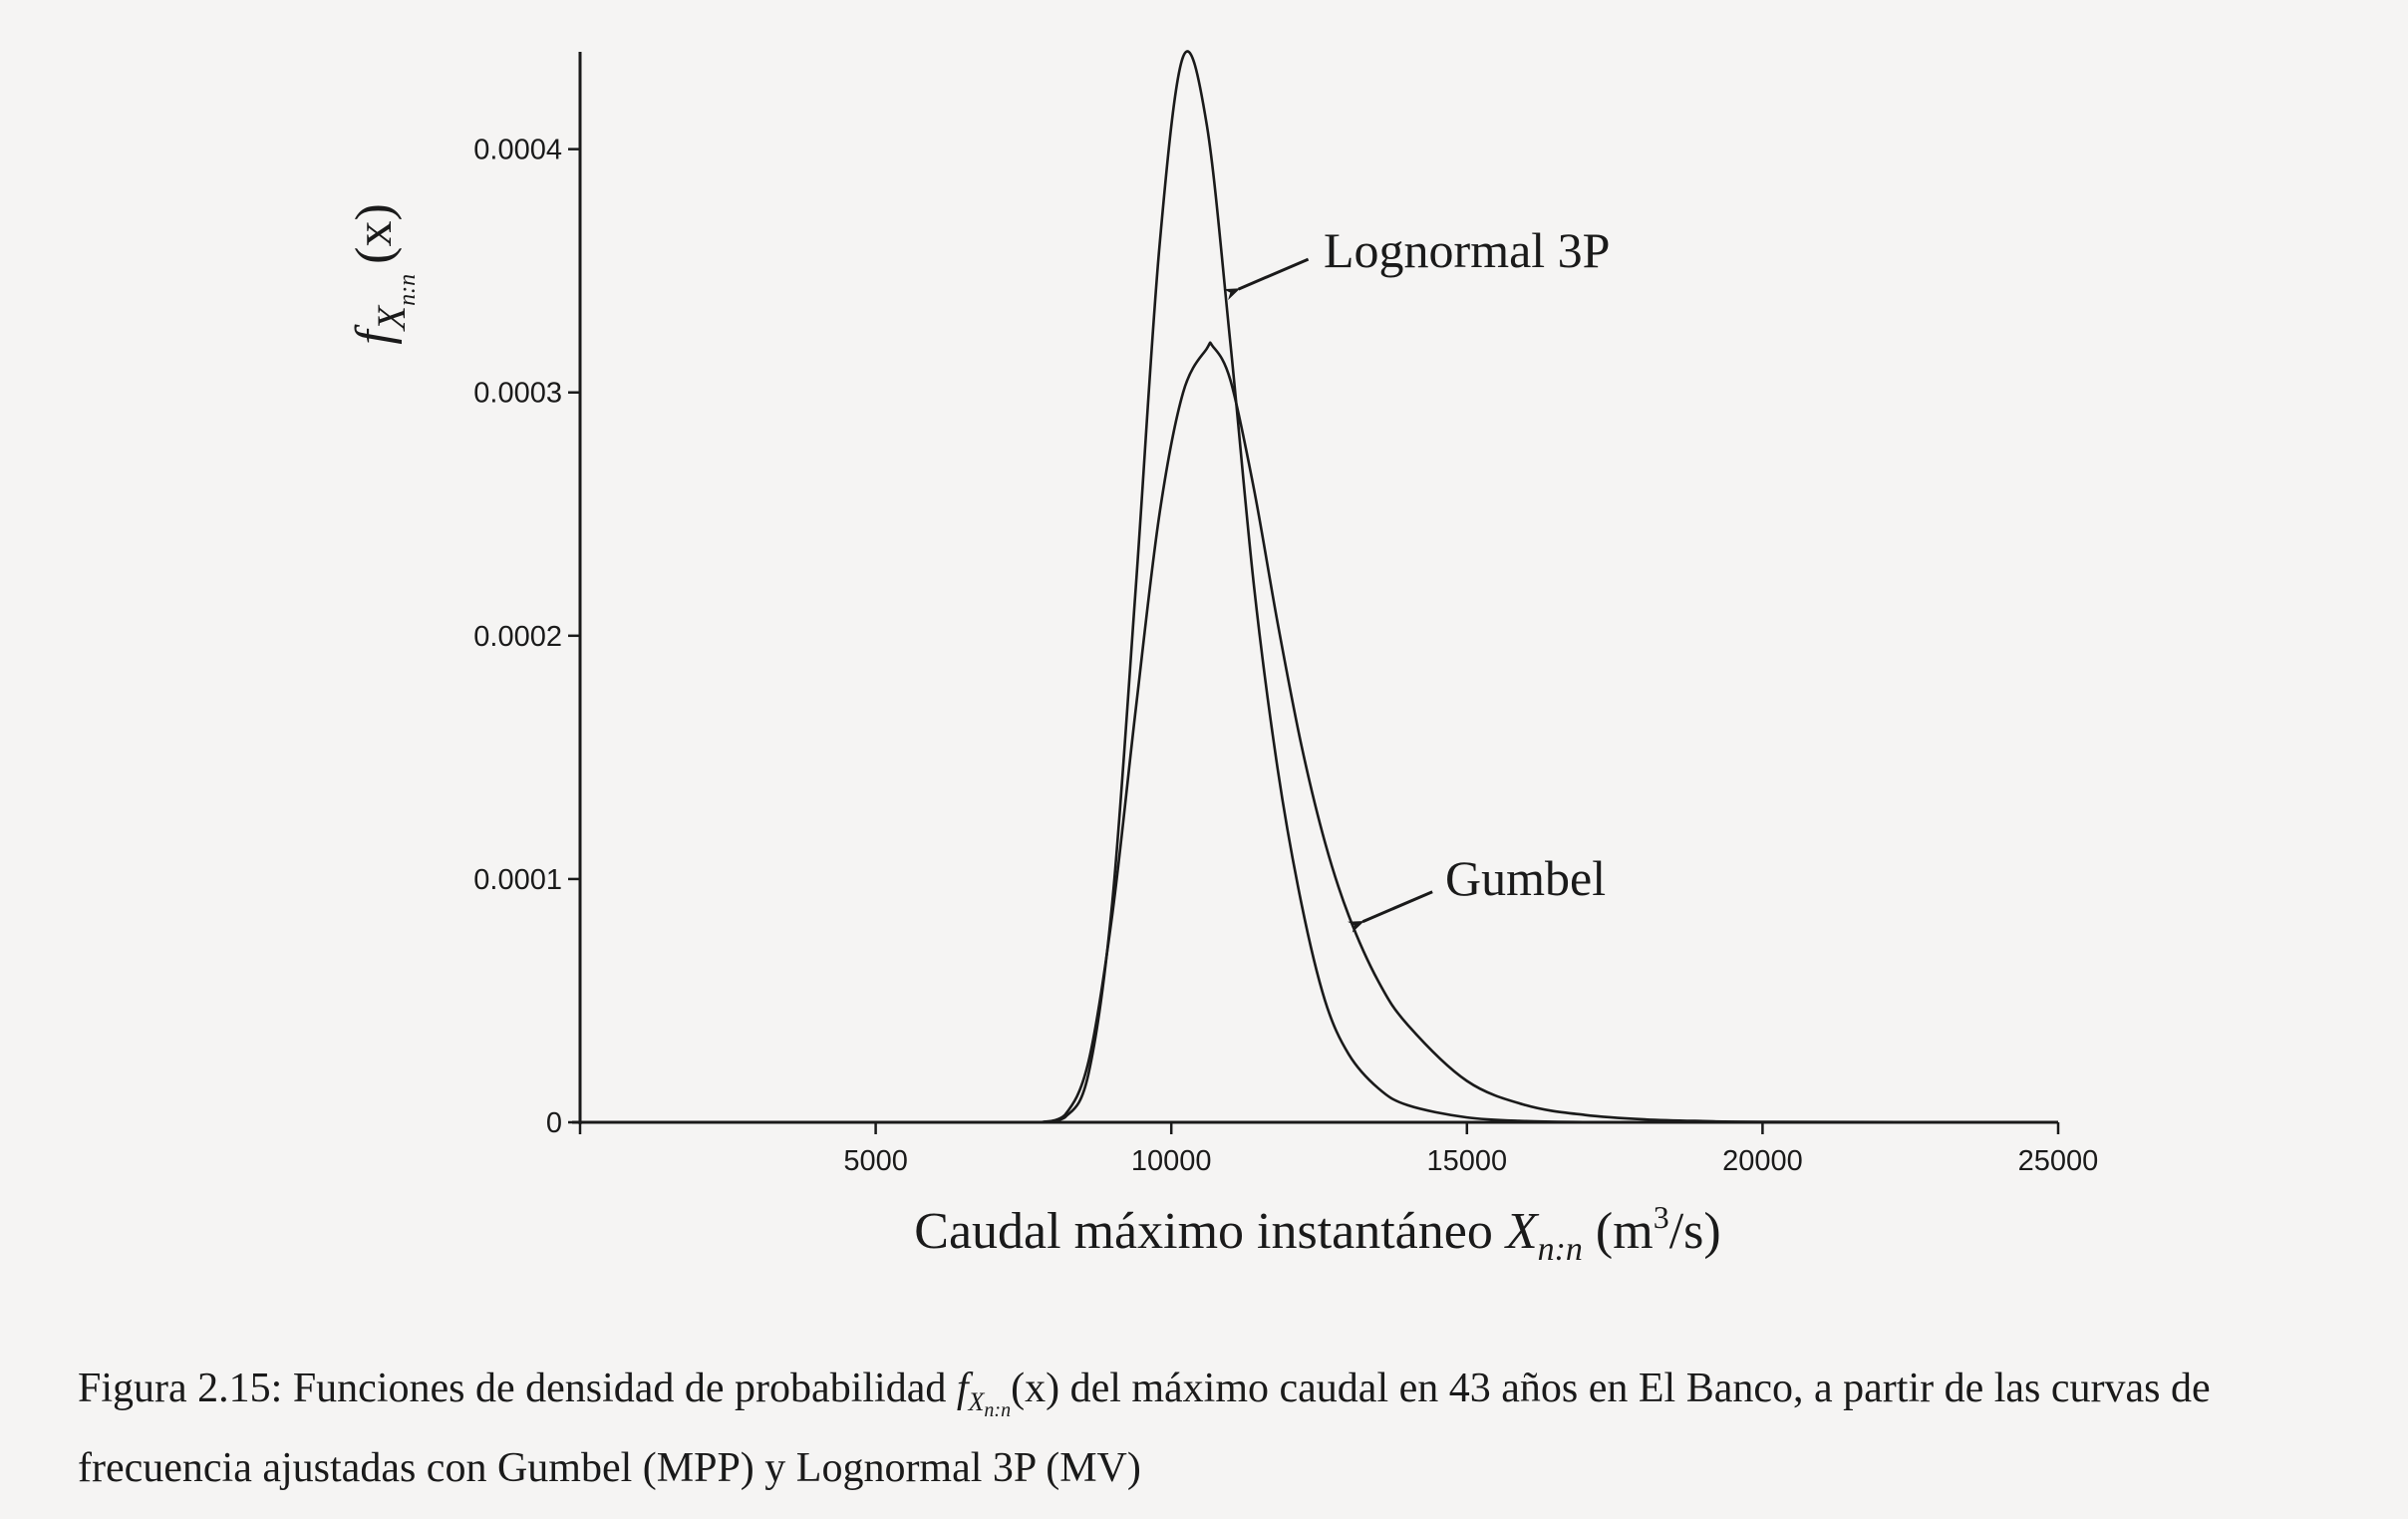 The width and height of the screenshot is (2408, 1519). I want to click on y-tick-label-1: 0.0001, so click(517, 880).